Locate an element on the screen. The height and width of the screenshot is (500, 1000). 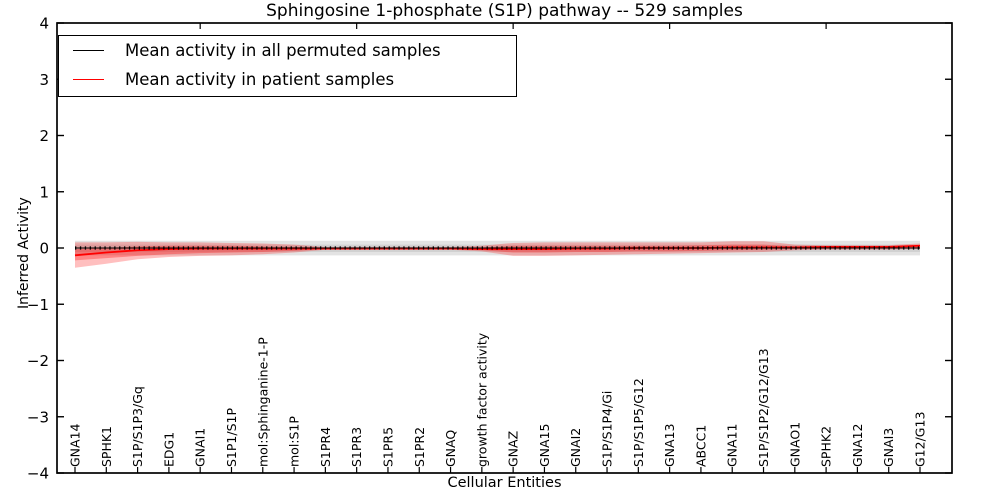
y-tick-label: −2 is located at coordinates (38, 361).